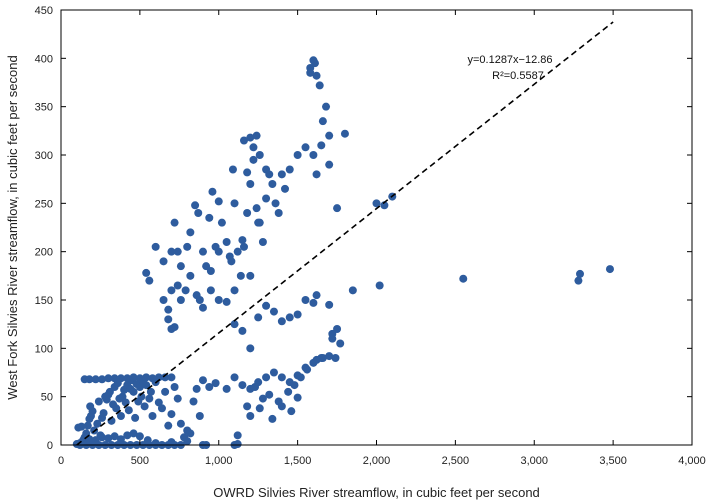  I want to click on x-tick-label: 500, so click(140, 461).